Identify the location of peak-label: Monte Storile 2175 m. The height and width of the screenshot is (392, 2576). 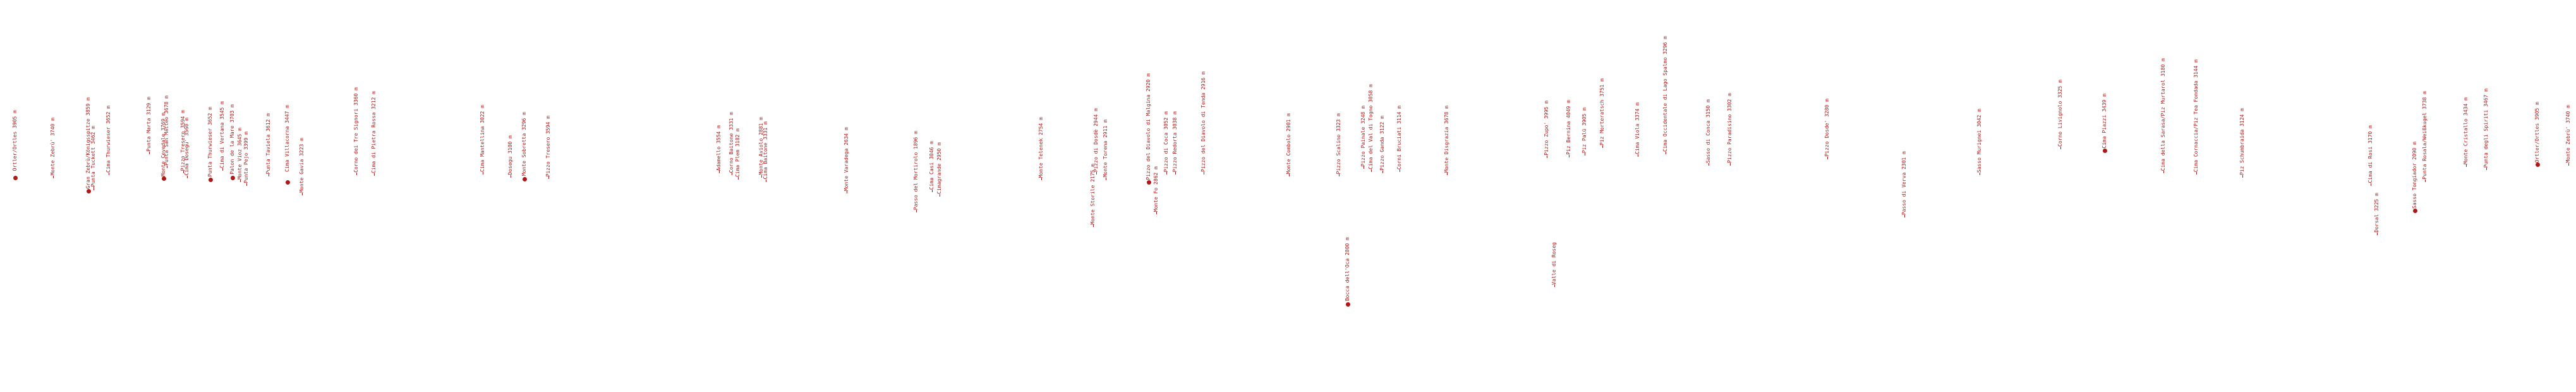
(1093, 193).